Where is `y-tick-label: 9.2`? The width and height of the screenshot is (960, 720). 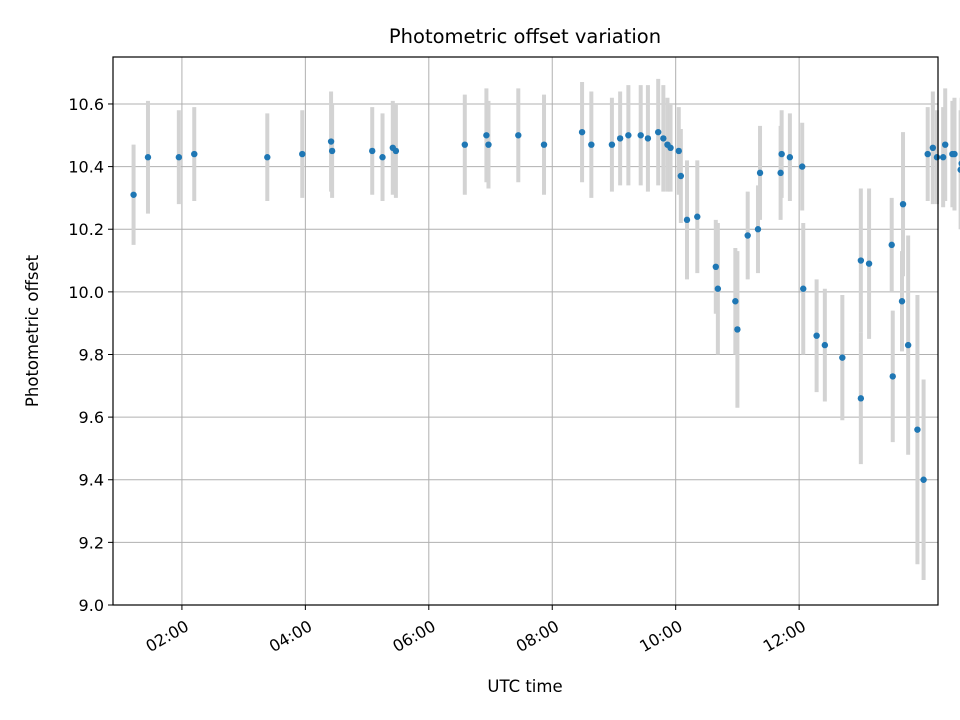 y-tick-label: 9.2 is located at coordinates (91, 542).